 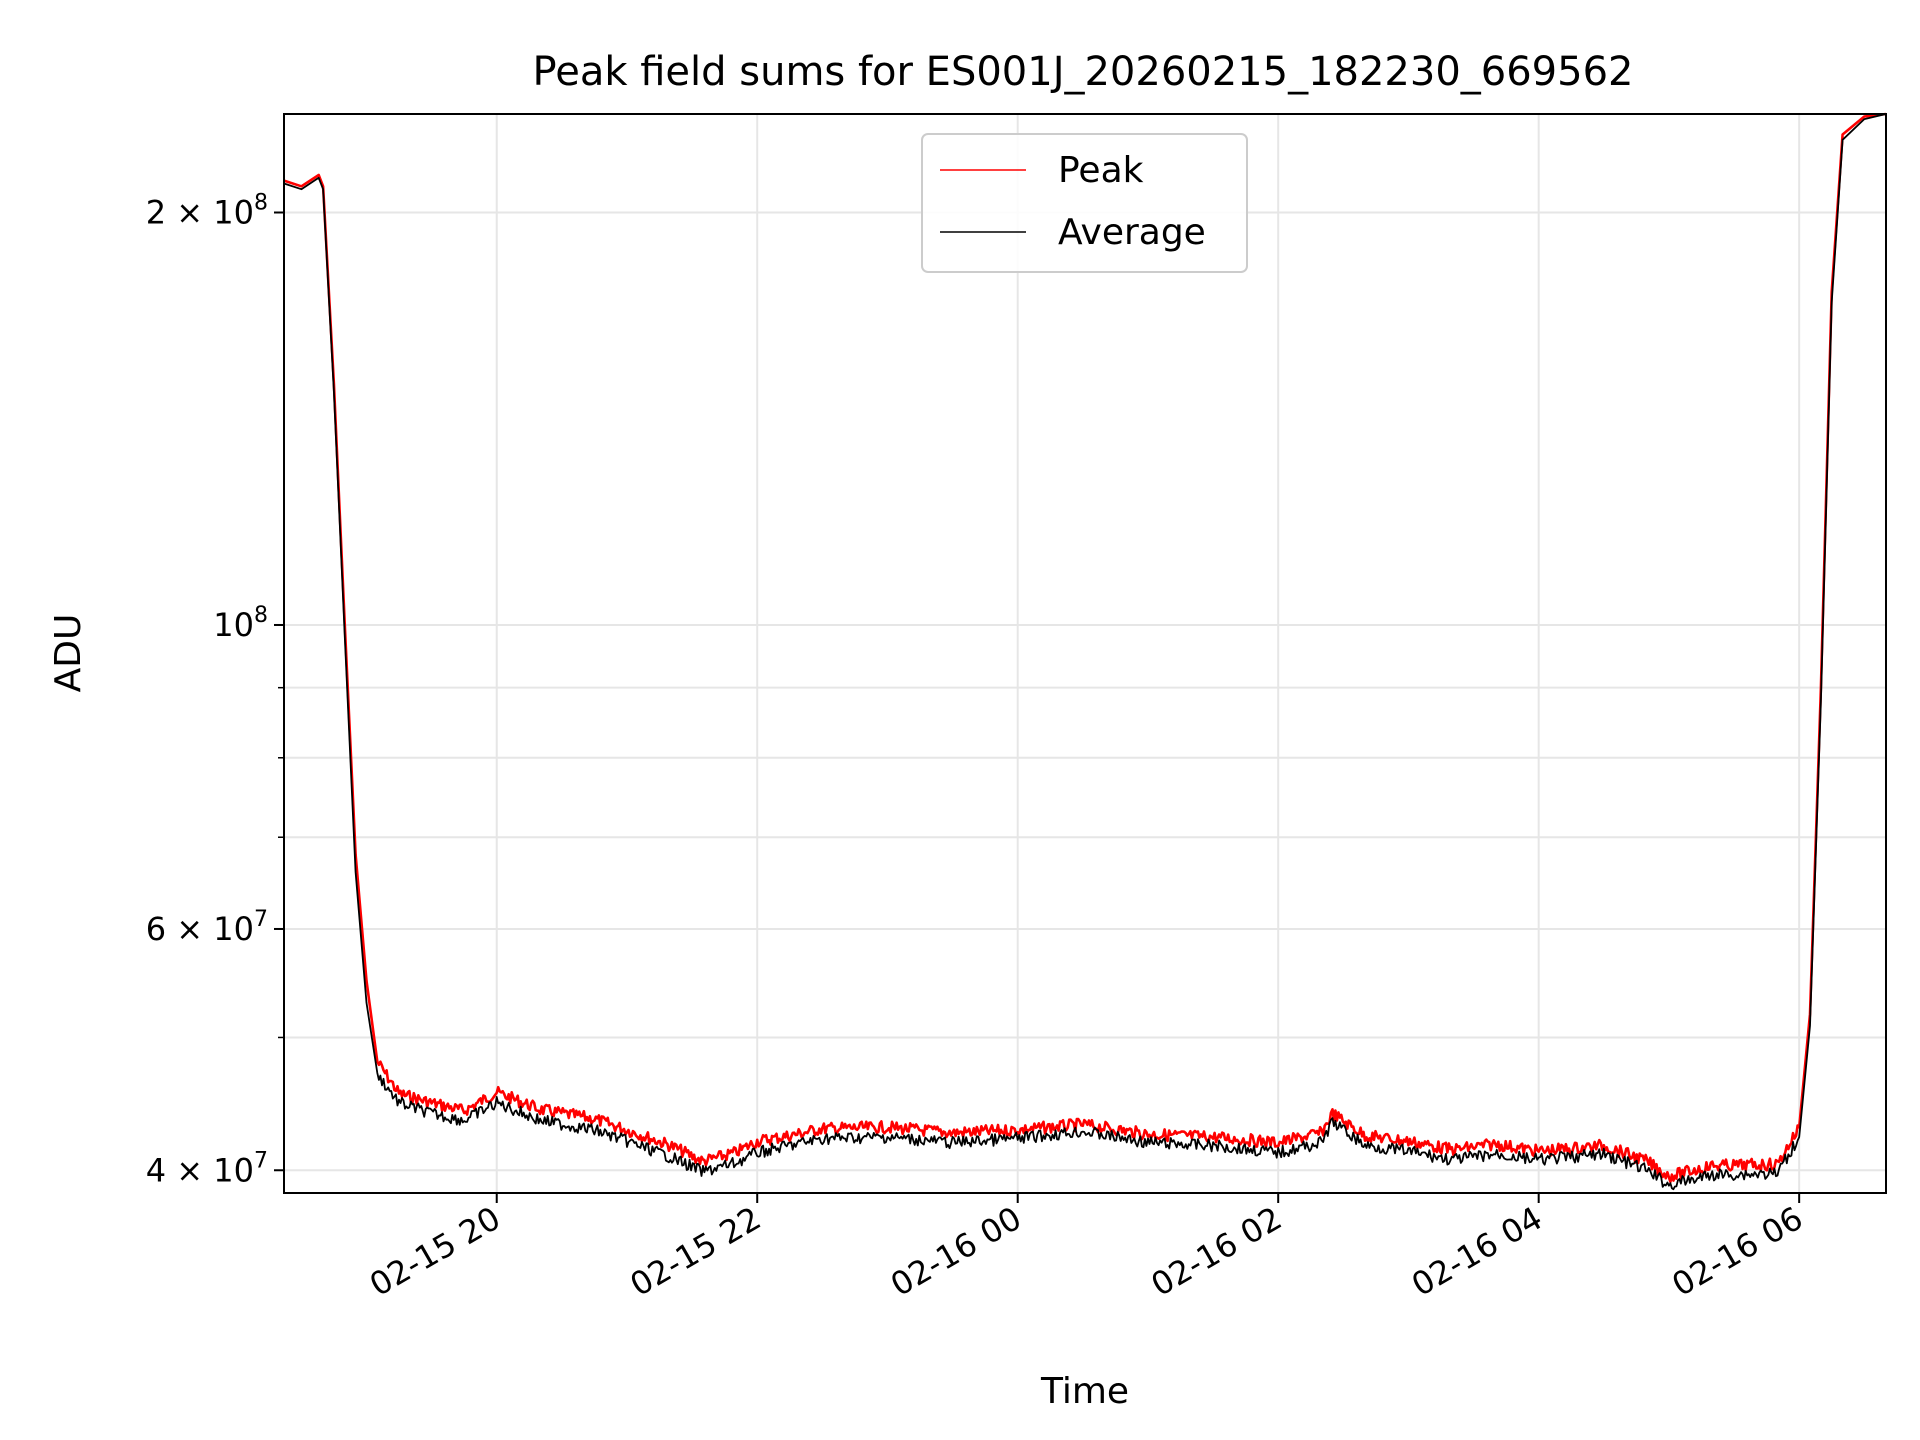 I want to click on legend-label-peak: Peak, so click(x=1101, y=170).